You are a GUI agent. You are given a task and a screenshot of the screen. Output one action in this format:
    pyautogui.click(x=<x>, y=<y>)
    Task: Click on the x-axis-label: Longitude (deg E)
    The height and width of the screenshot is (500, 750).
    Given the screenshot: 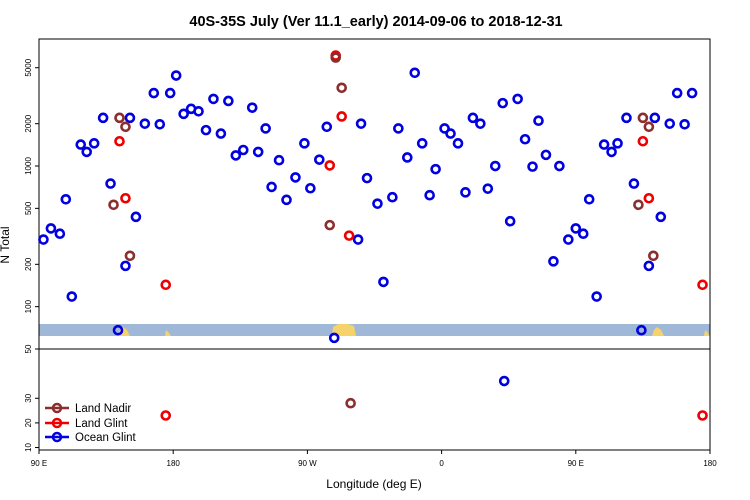 What is the action you would take?
    pyautogui.click(x=373, y=484)
    